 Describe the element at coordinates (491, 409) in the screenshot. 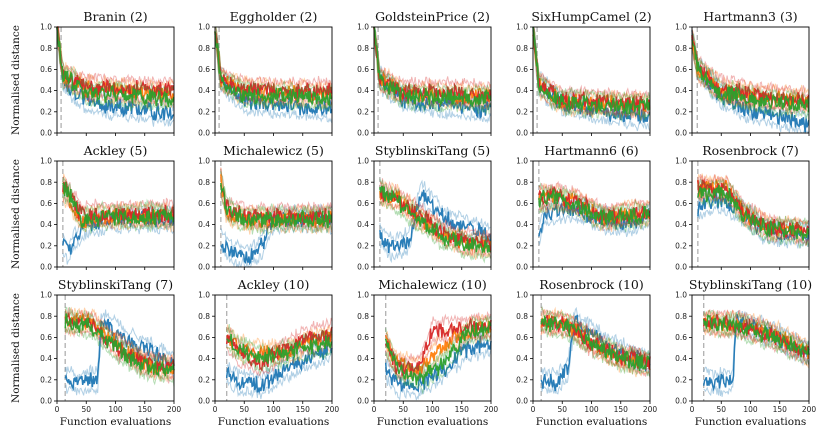

I see `x-tick-label: 200` at that location.